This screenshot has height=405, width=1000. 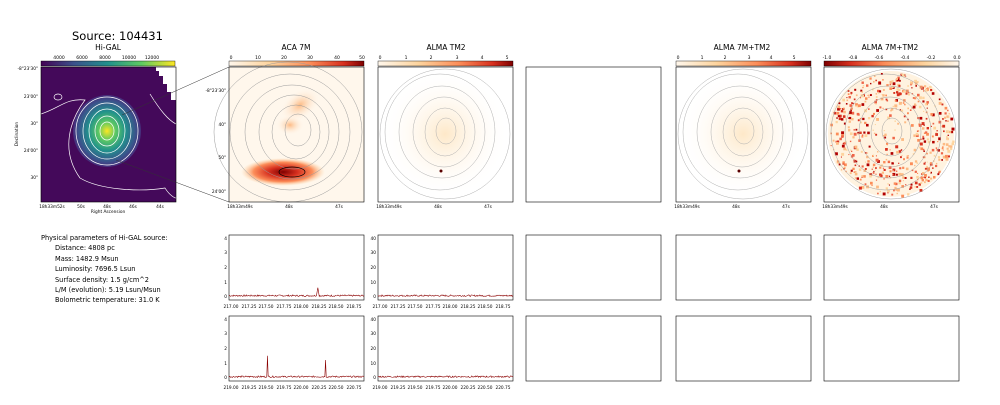 What do you see at coordinates (300, 307) in the screenshot?
I see `spec-xtick: 218.00` at bounding box center [300, 307].